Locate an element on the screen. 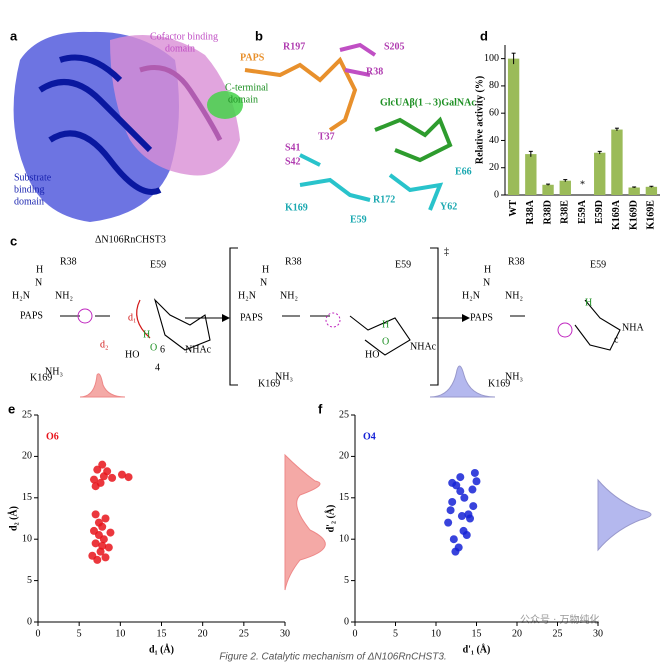 The image size is (666, 669). domain-label: C-terminal is located at coordinates (247, 87).